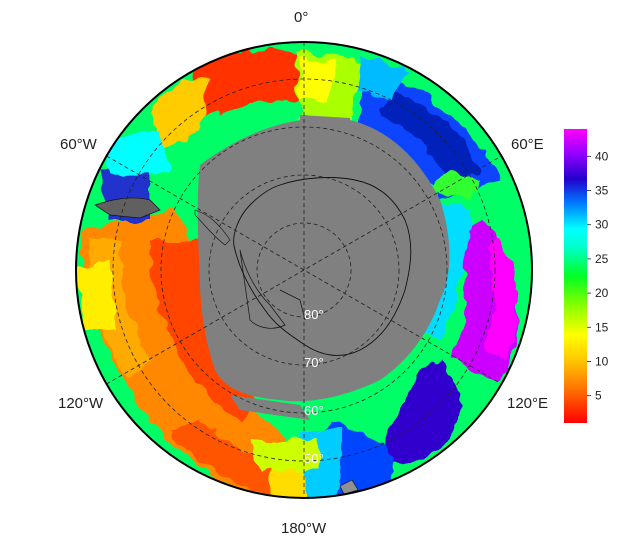 This screenshot has height=557, width=625. I want to click on colorbar: 5 10 15 20 25 30 35 40, so click(586, 276).